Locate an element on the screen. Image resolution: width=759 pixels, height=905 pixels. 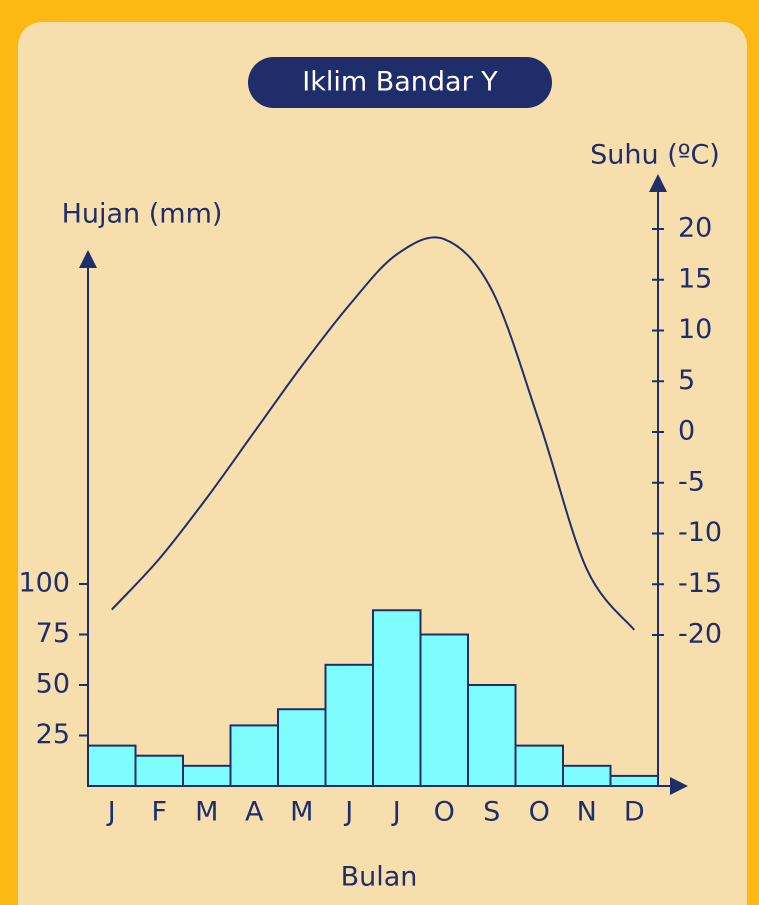
x-tick-label: S is located at coordinates (491, 812).